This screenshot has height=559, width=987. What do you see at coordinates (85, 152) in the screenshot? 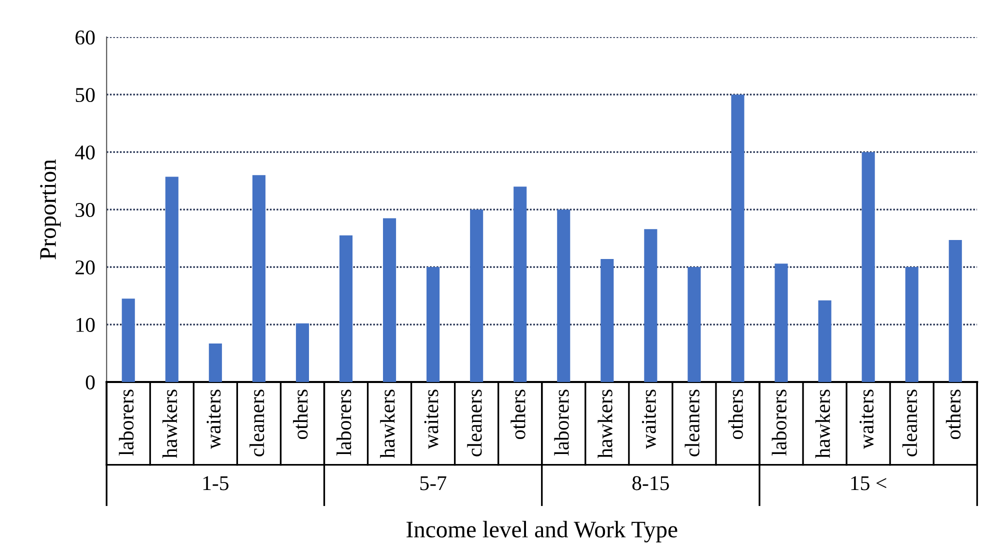
I see `y-tick-label: 40` at bounding box center [85, 152].